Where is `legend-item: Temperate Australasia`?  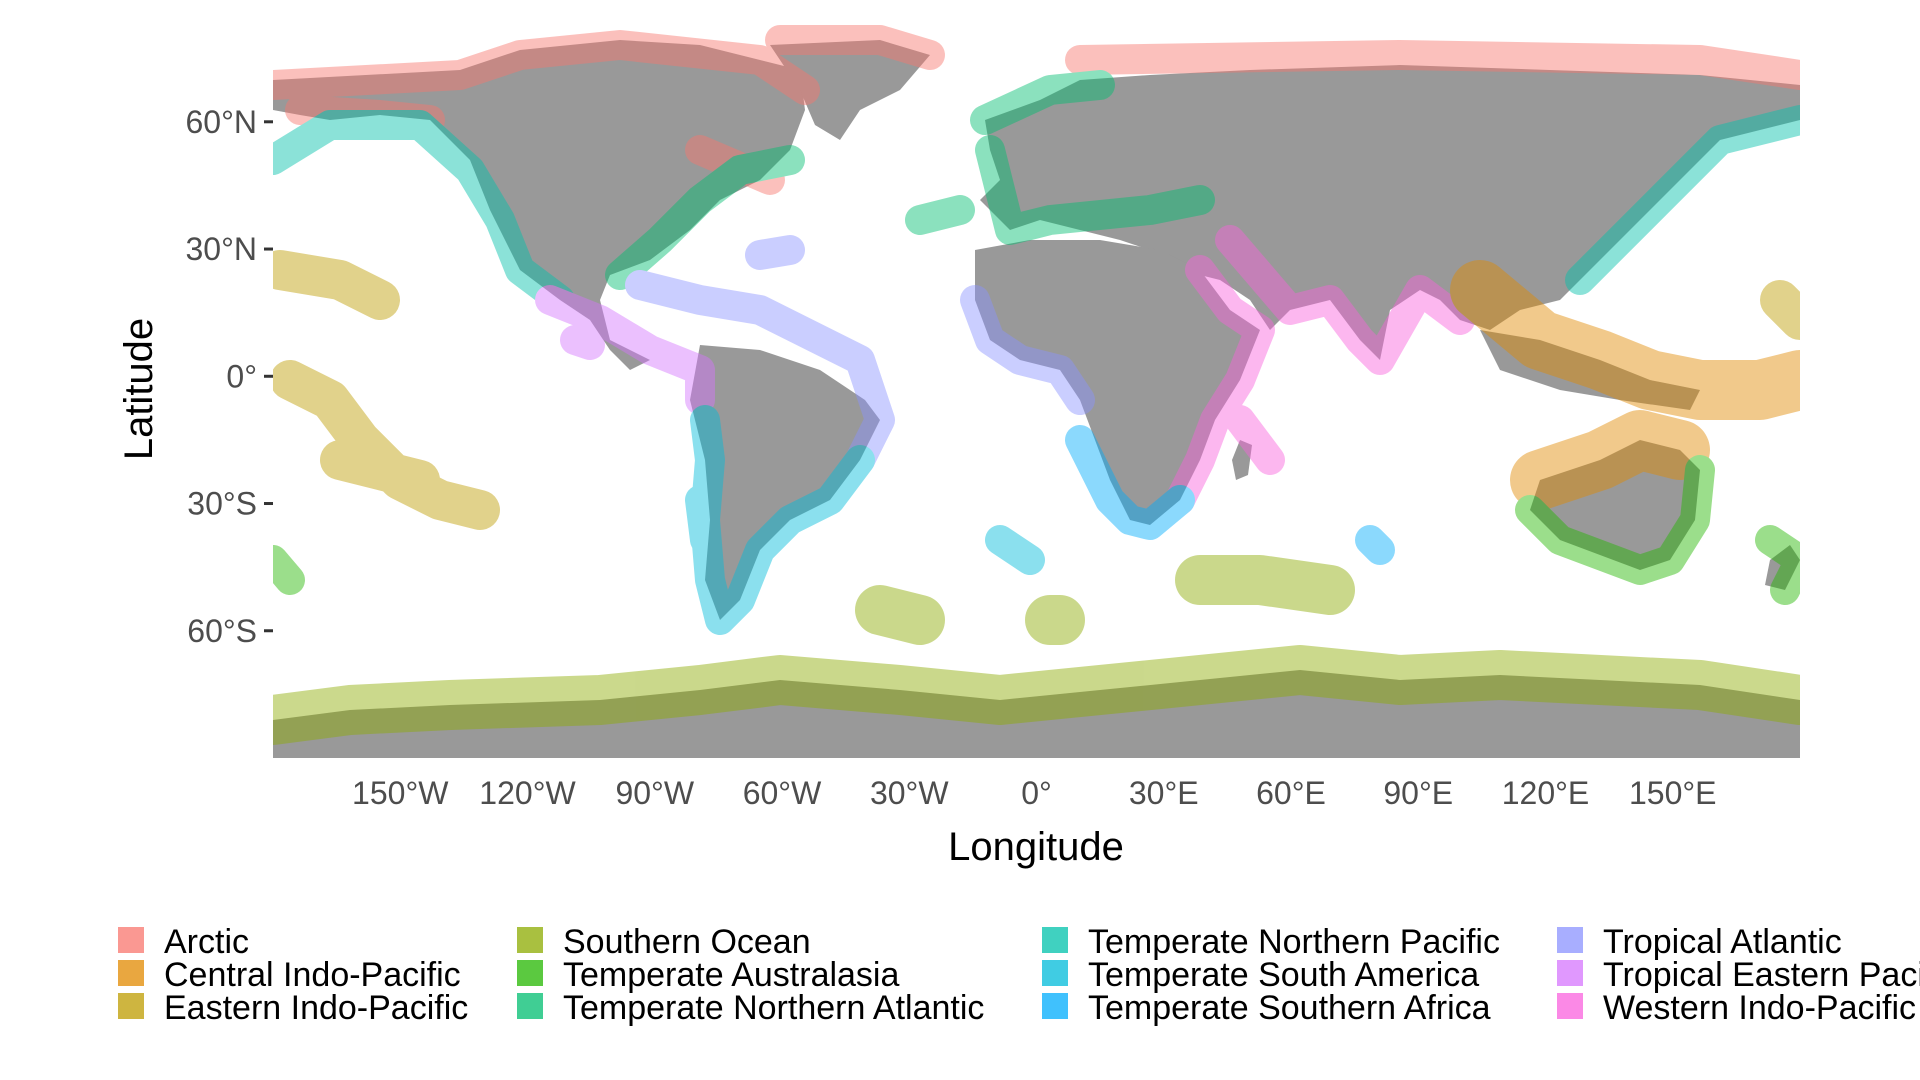 legend-item: Temperate Australasia is located at coordinates (708, 975).